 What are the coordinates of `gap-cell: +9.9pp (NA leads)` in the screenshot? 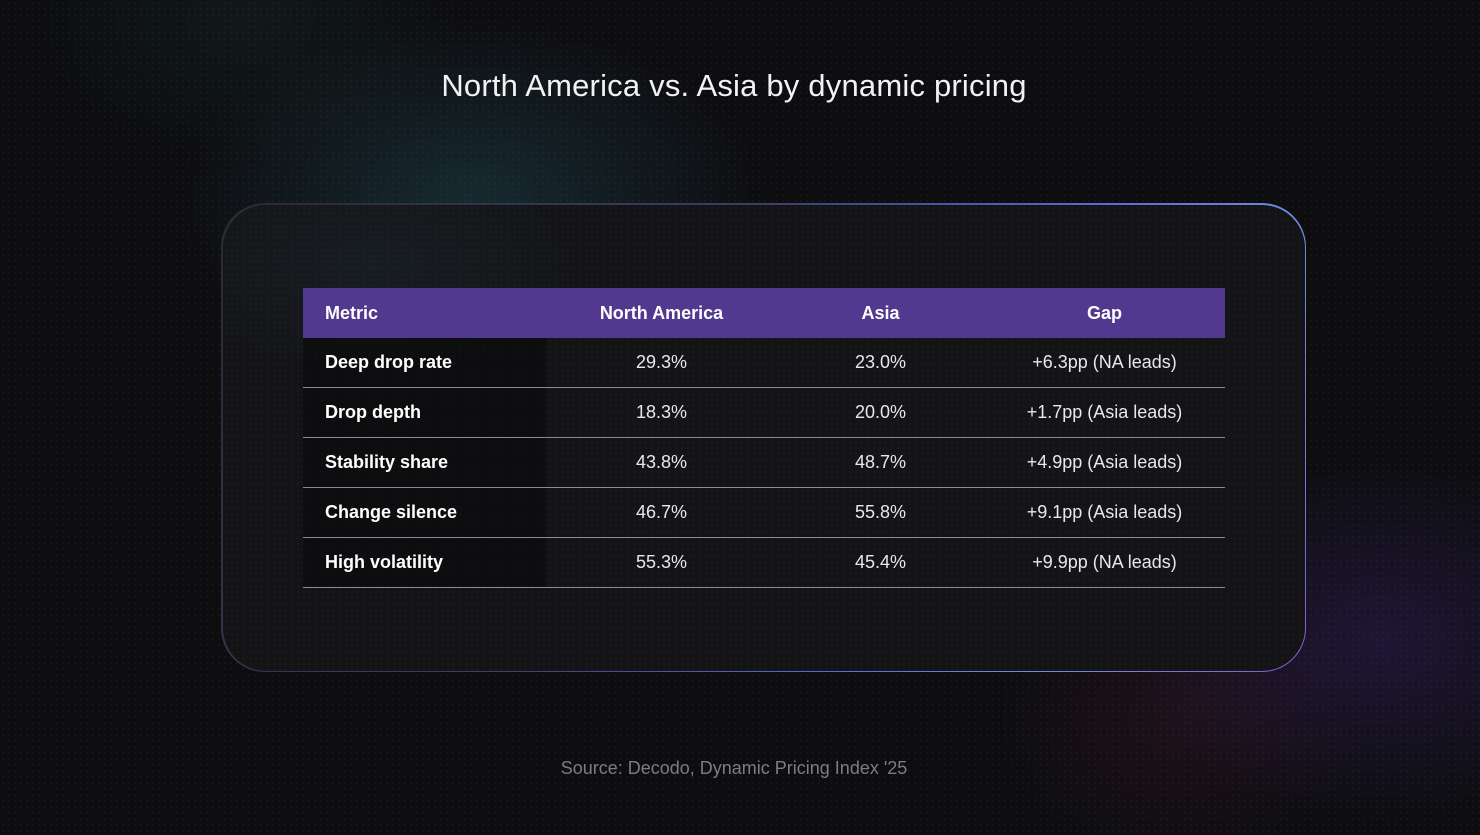 It's located at (1104, 562).